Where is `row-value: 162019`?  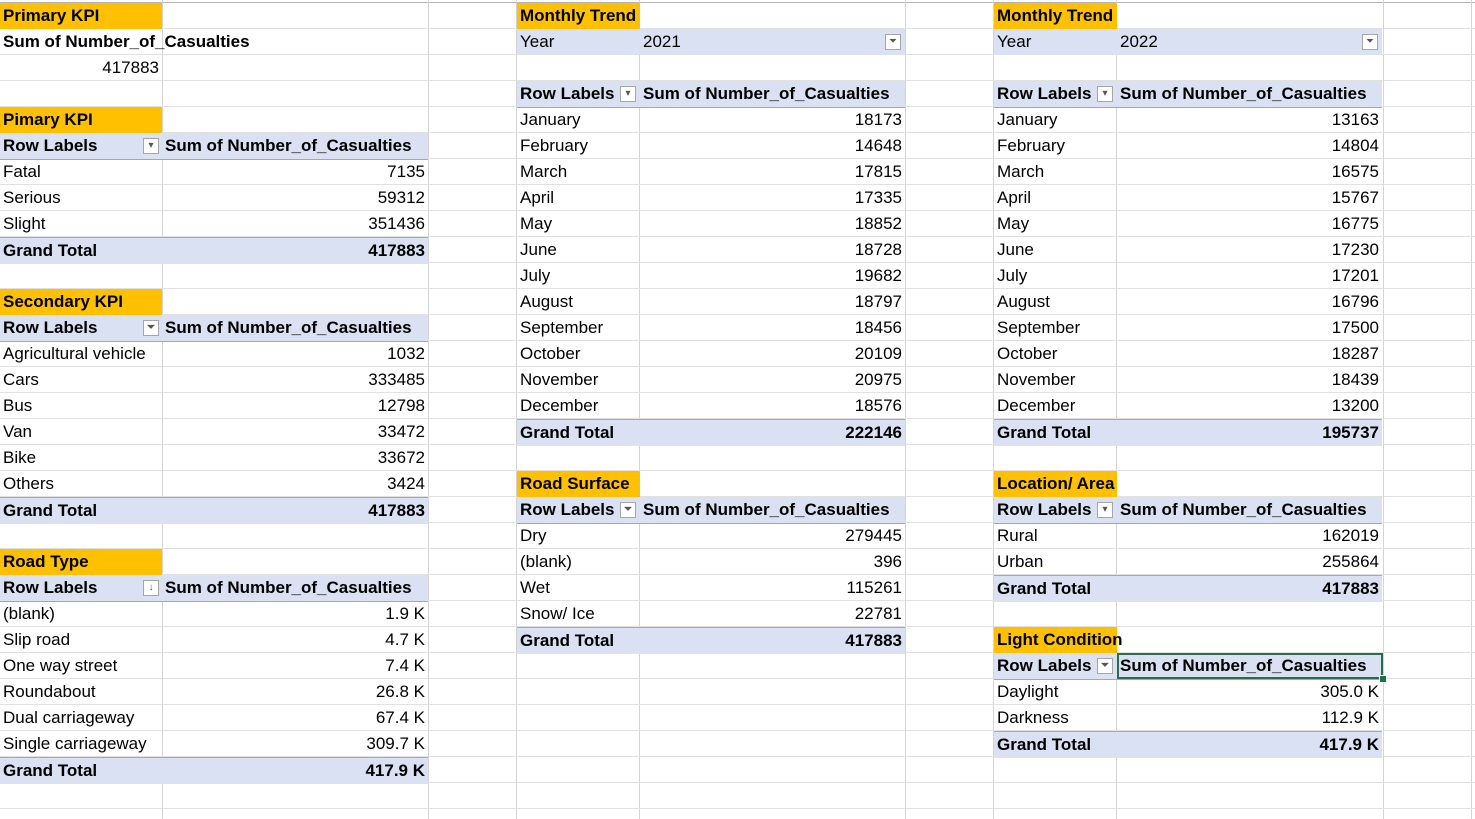
row-value: 162019 is located at coordinates (1350, 535).